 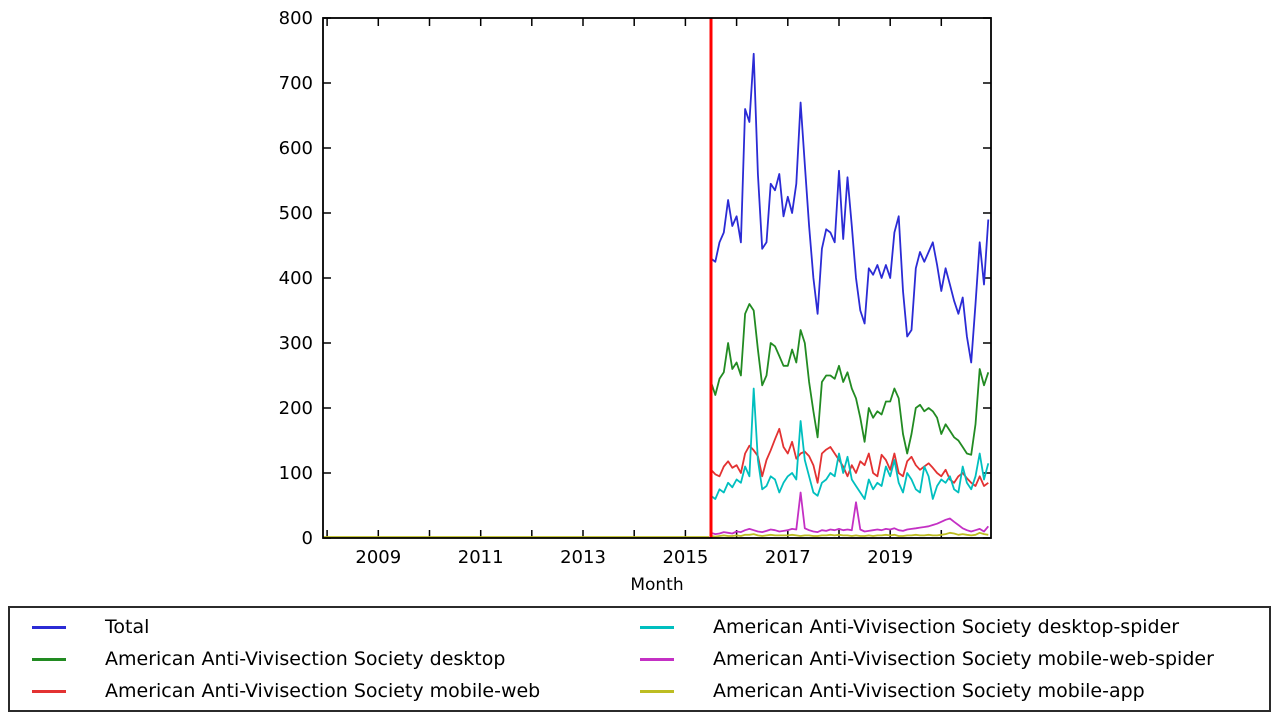 What do you see at coordinates (296, 148) in the screenshot?
I see `svg-text: 600` at bounding box center [296, 148].